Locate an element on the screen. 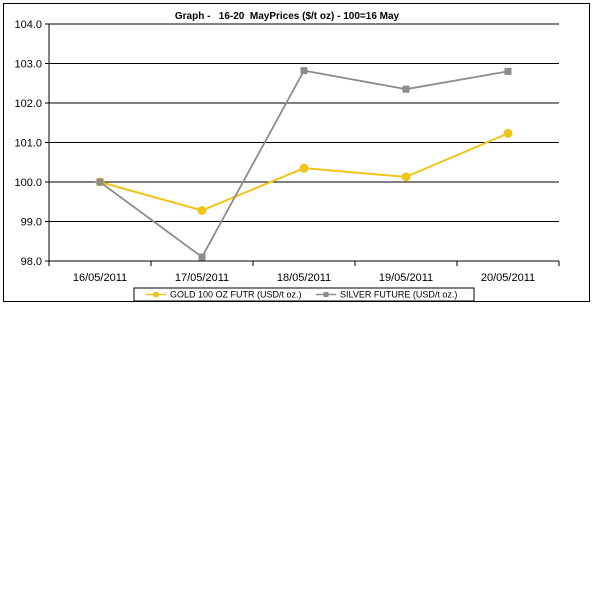  y-tick-label: 102.0 is located at coordinates (28, 104).